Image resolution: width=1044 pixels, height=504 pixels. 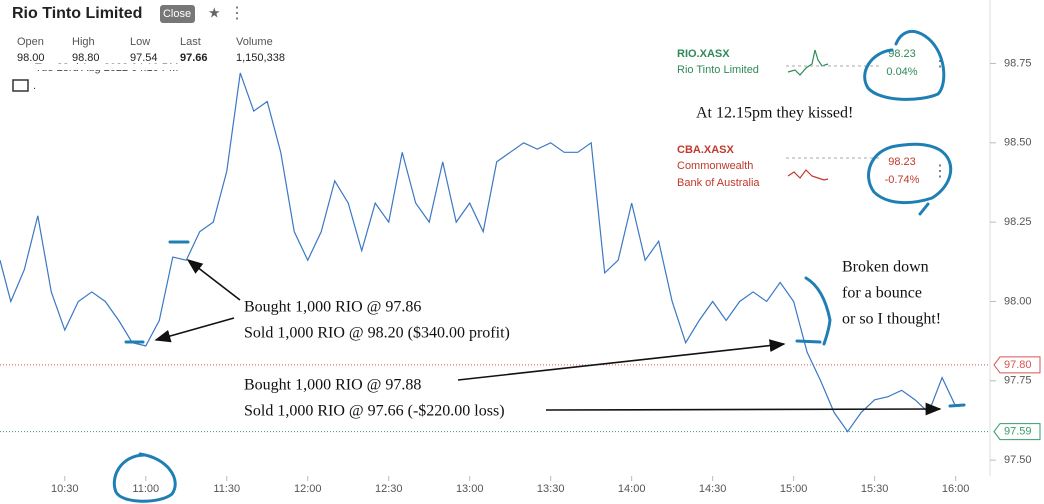 I want to click on price-flag-label: 97.80, so click(x=1018, y=365).